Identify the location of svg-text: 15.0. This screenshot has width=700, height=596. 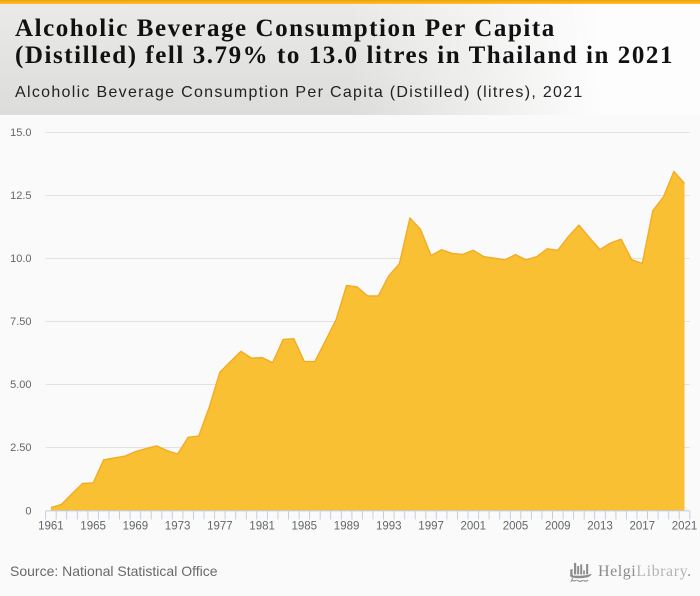
(20, 133).